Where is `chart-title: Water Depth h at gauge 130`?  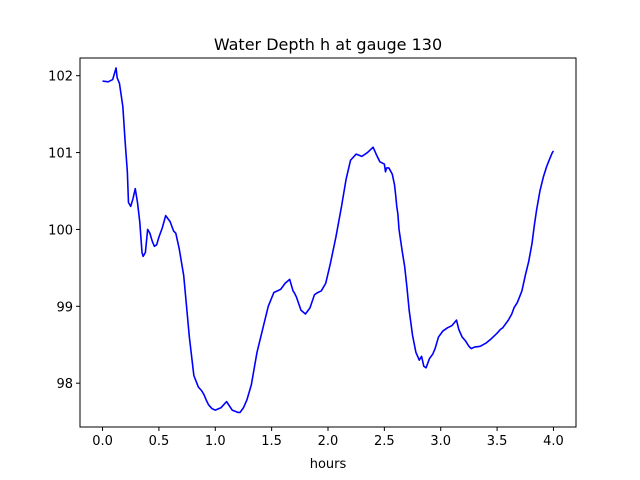 chart-title: Water Depth h at gauge 130 is located at coordinates (328, 44).